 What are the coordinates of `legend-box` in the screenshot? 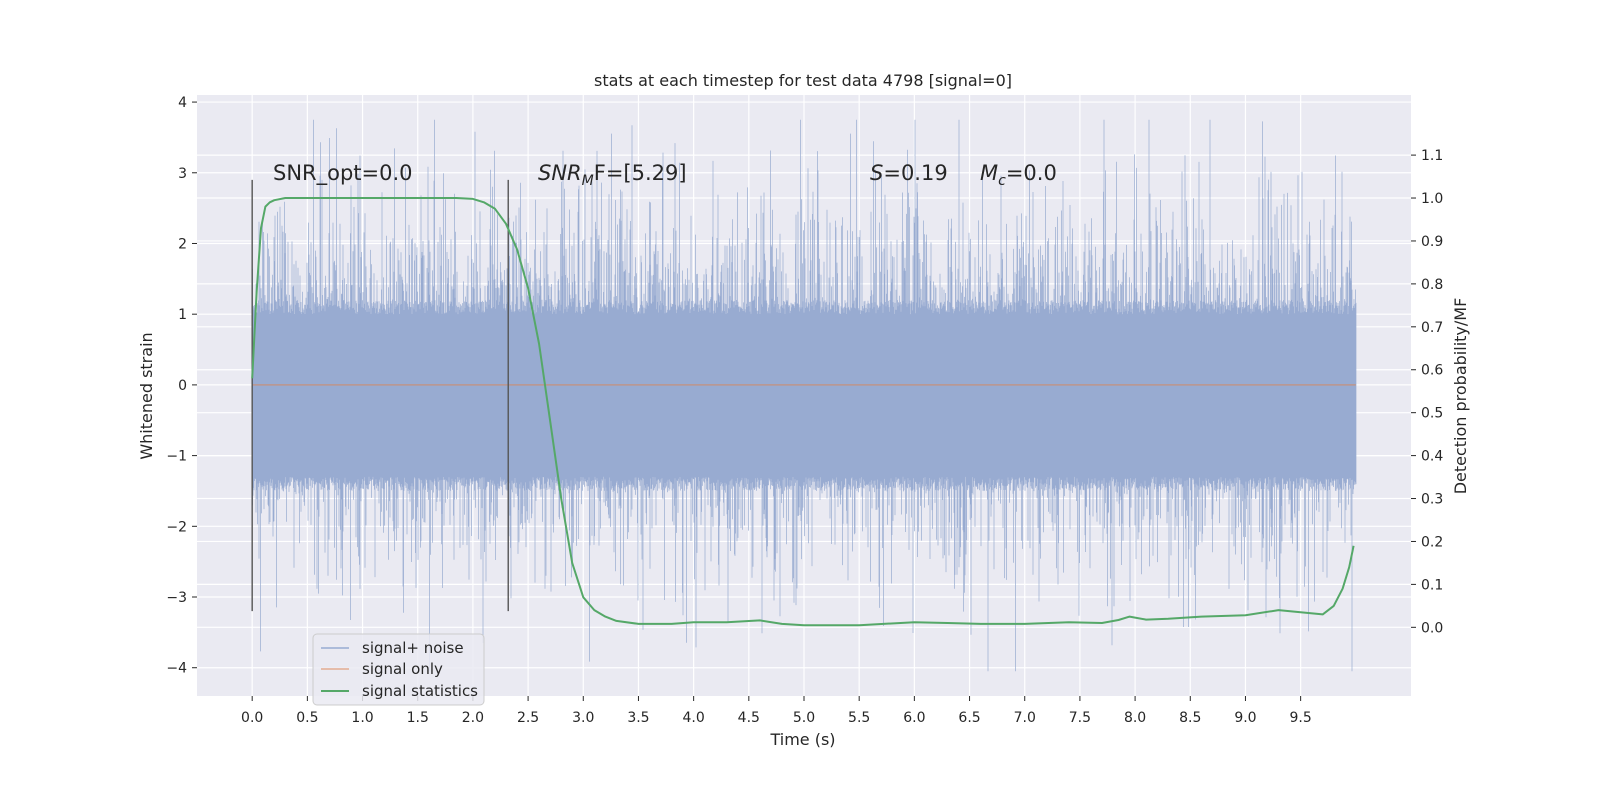 It's located at (398, 669).